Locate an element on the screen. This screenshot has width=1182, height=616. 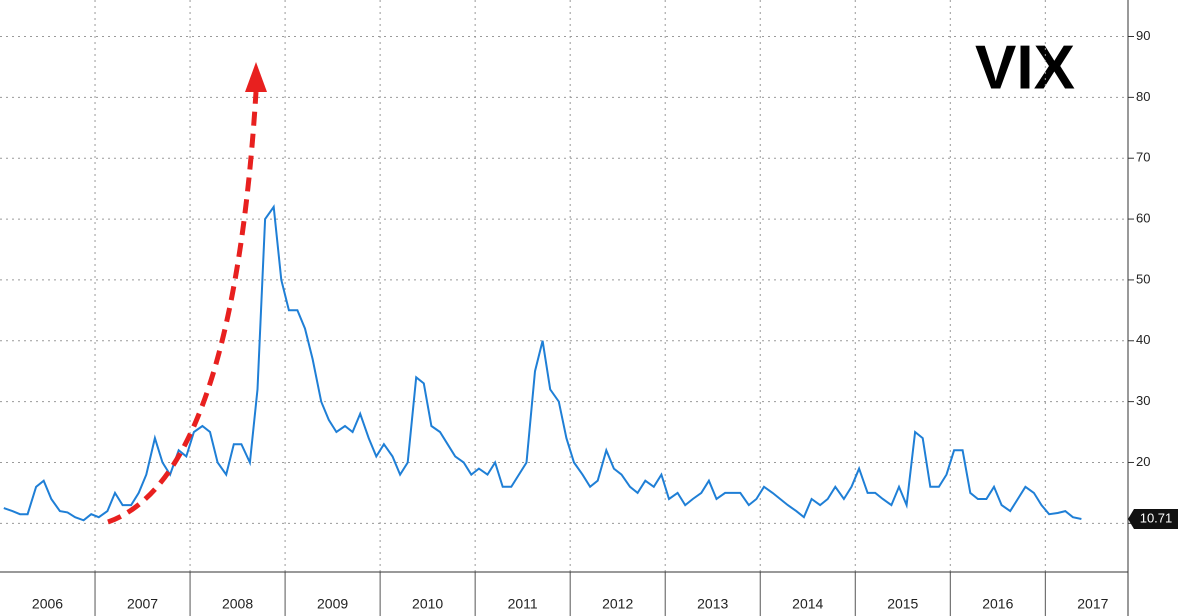
x-tick-label: 2007 is located at coordinates (142, 604).